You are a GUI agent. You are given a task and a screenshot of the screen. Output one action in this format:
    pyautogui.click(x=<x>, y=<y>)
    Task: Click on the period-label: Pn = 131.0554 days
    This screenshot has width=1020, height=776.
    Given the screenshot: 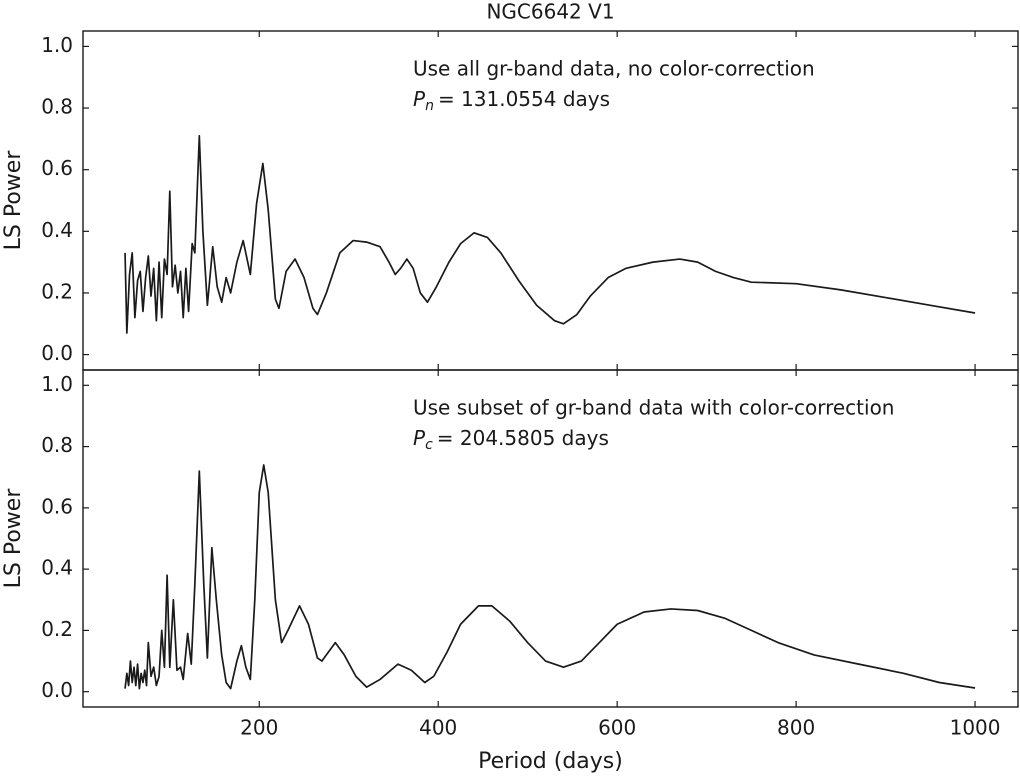 What is the action you would take?
    pyautogui.click(x=511, y=101)
    